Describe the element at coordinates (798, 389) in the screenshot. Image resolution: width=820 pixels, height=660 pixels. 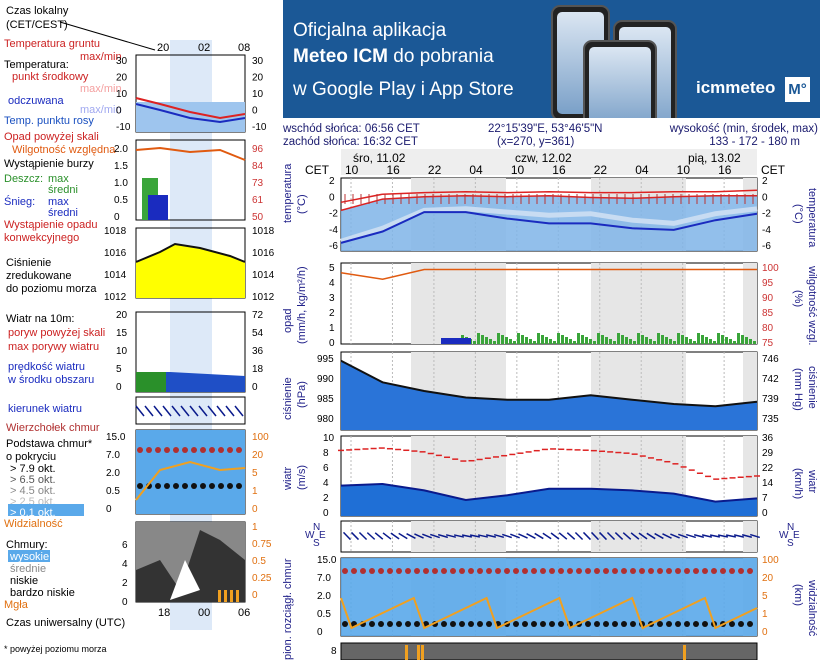
I see `press-unit-r: (mm Hg)` at that location.